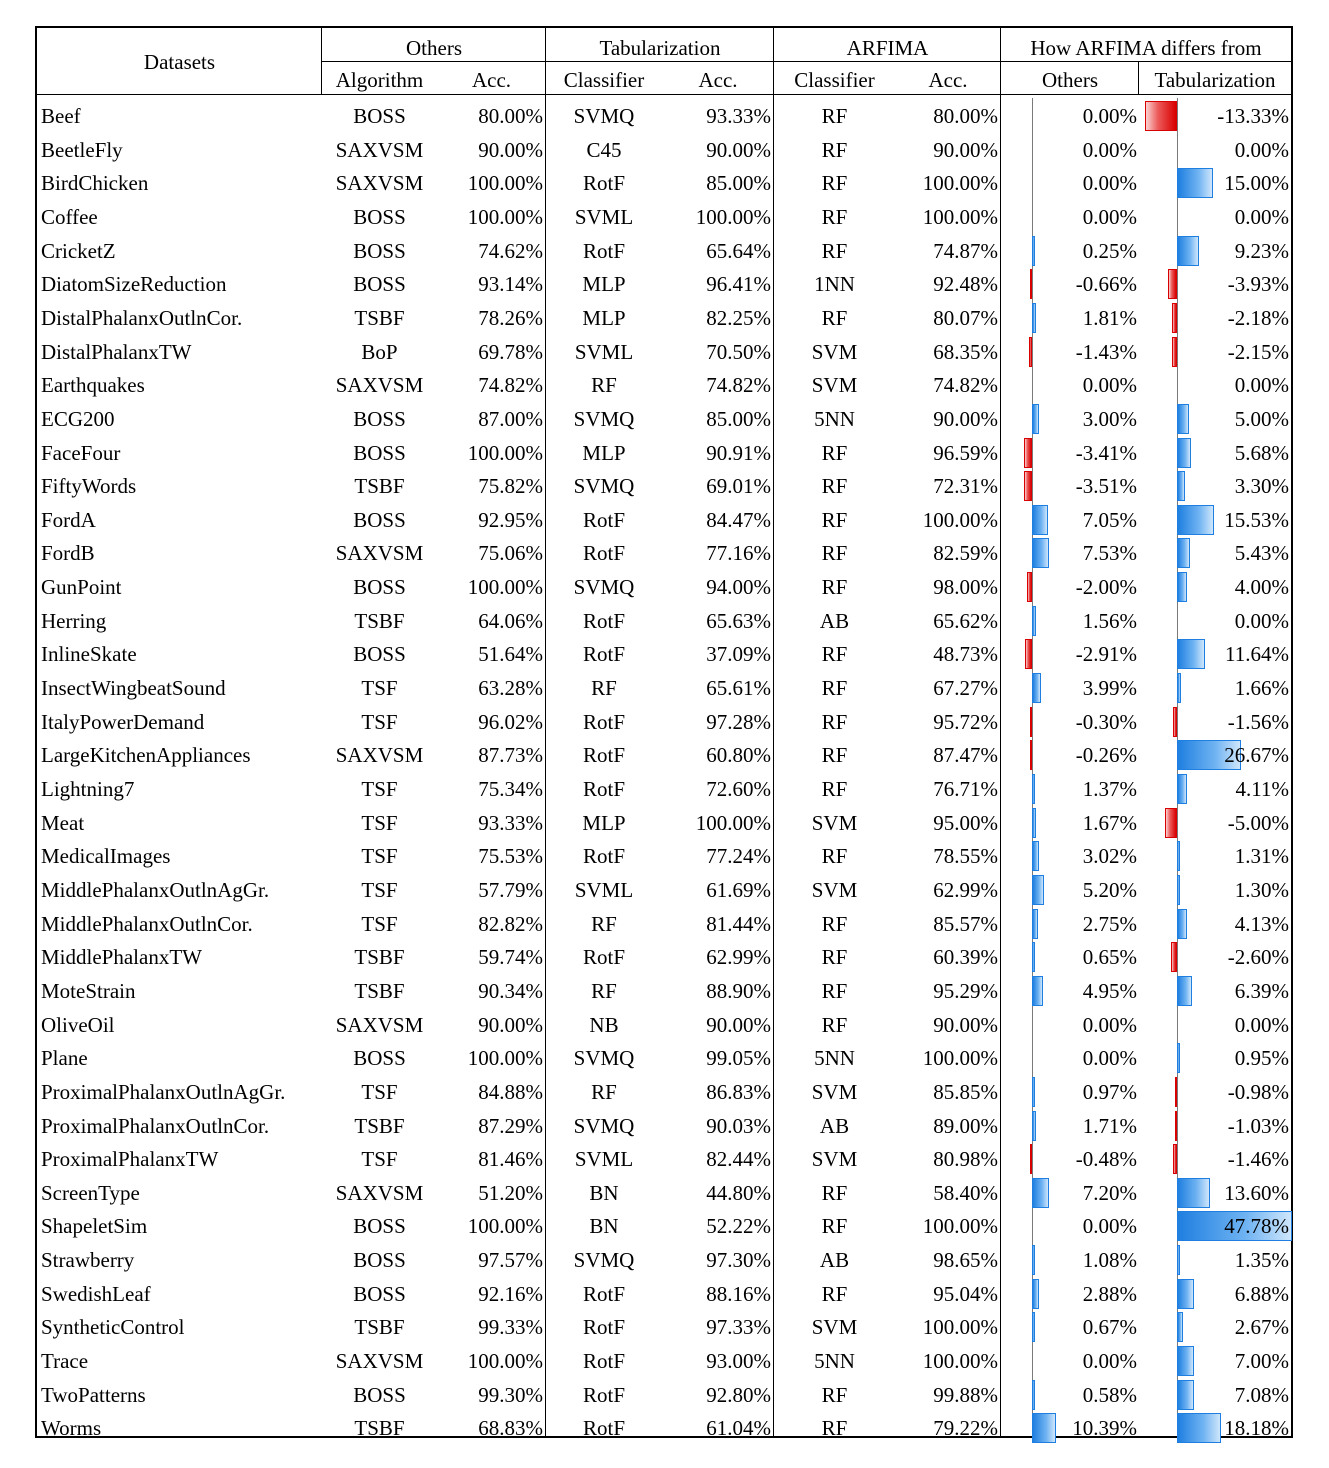 The image size is (1329, 1468). Describe the element at coordinates (510, 418) in the screenshot. I see `others-acc: 87.00%` at that location.